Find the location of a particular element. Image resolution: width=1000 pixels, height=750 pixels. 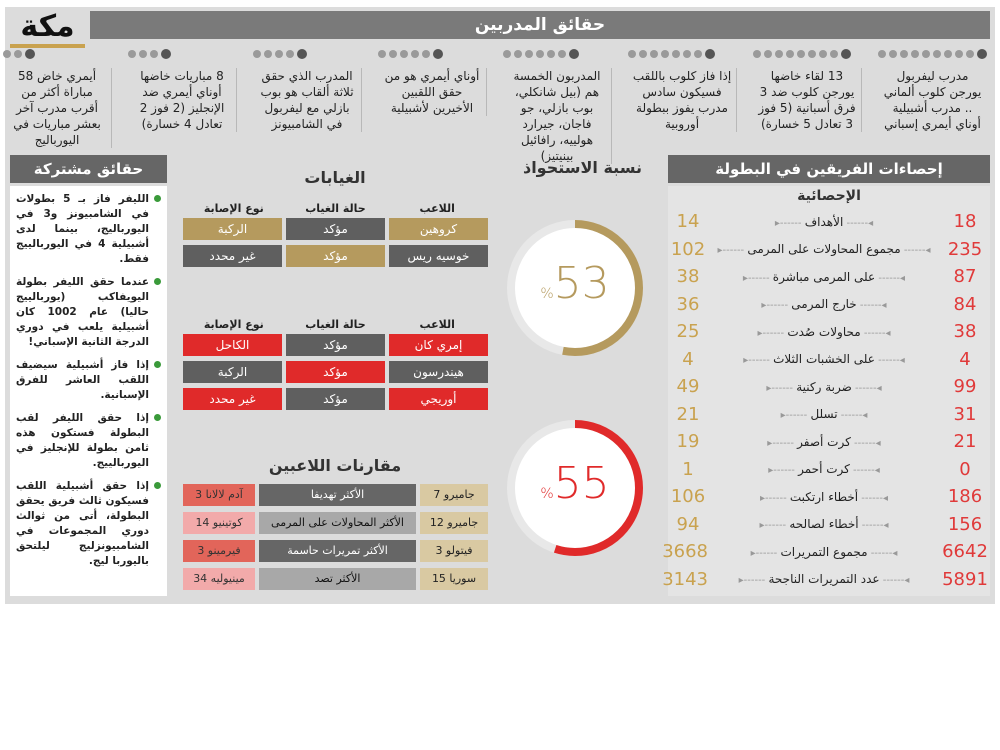

stat-label-text: خارج المرمى is located at coordinates (824, 304).